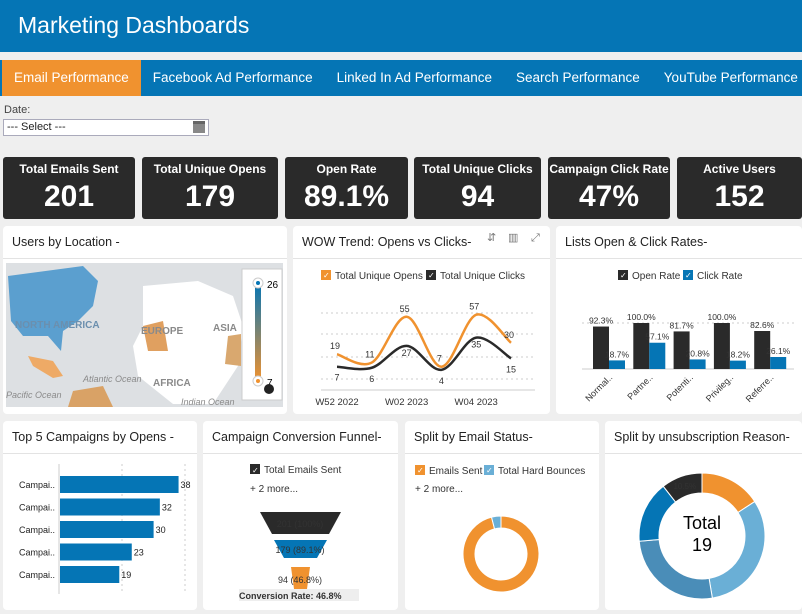 This screenshot has height=614, width=802. What do you see at coordinates (270, 383) in the screenshot?
I see `legend-min: 7` at bounding box center [270, 383].